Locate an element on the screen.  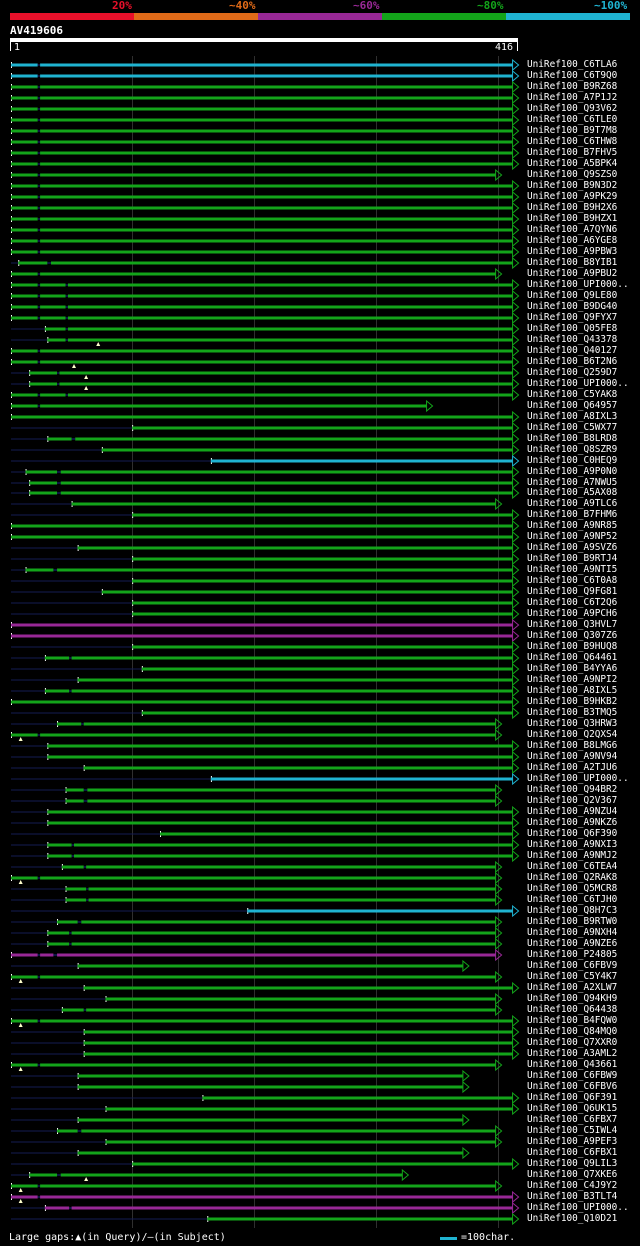
hit-label-link: UniRef100_Q8SZR9 is located at coordinates (572, 449).